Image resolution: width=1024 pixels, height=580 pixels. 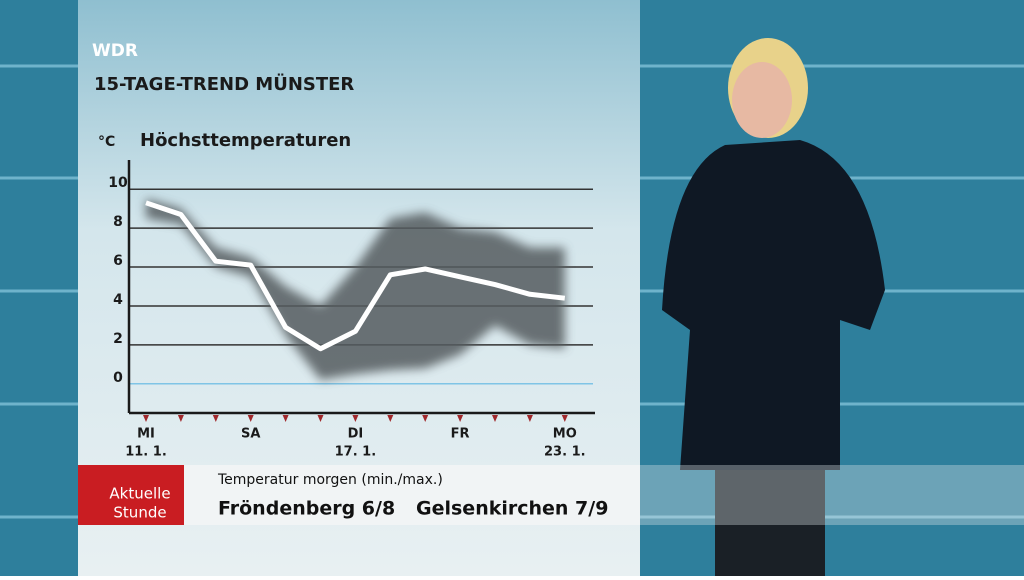 What do you see at coordinates (118, 378) in the screenshot?
I see `y-tick-label: 0` at bounding box center [118, 378].